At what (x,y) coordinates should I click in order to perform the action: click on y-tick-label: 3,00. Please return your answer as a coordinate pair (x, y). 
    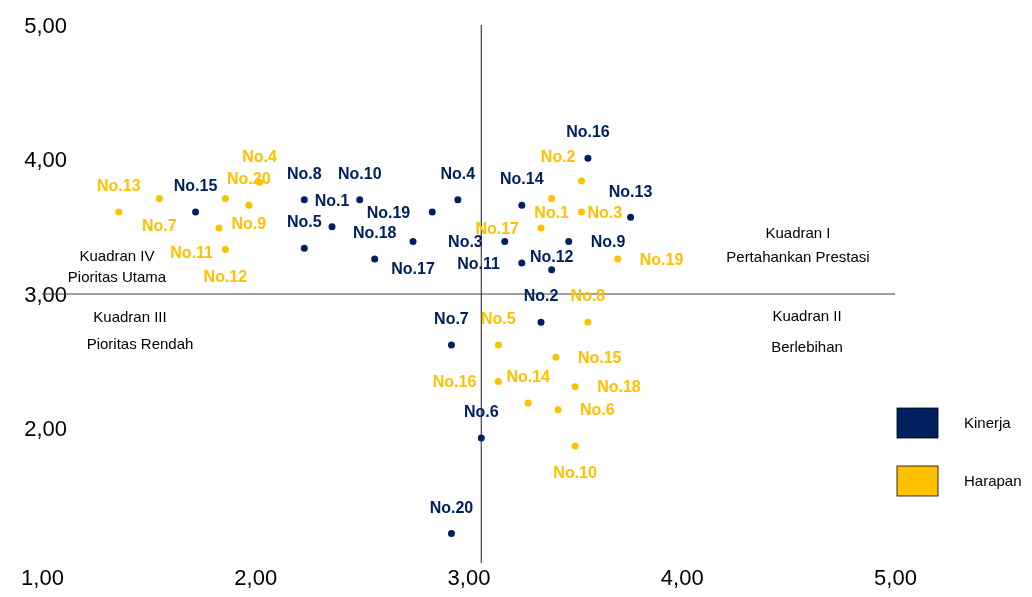
    Looking at the image, I should click on (45, 294).